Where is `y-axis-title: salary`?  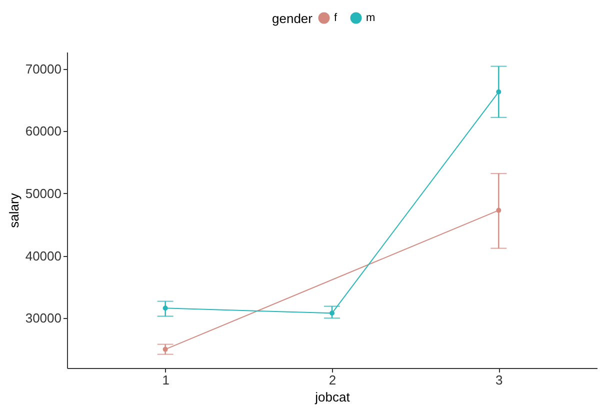
y-axis-title: salary is located at coordinates (14, 210).